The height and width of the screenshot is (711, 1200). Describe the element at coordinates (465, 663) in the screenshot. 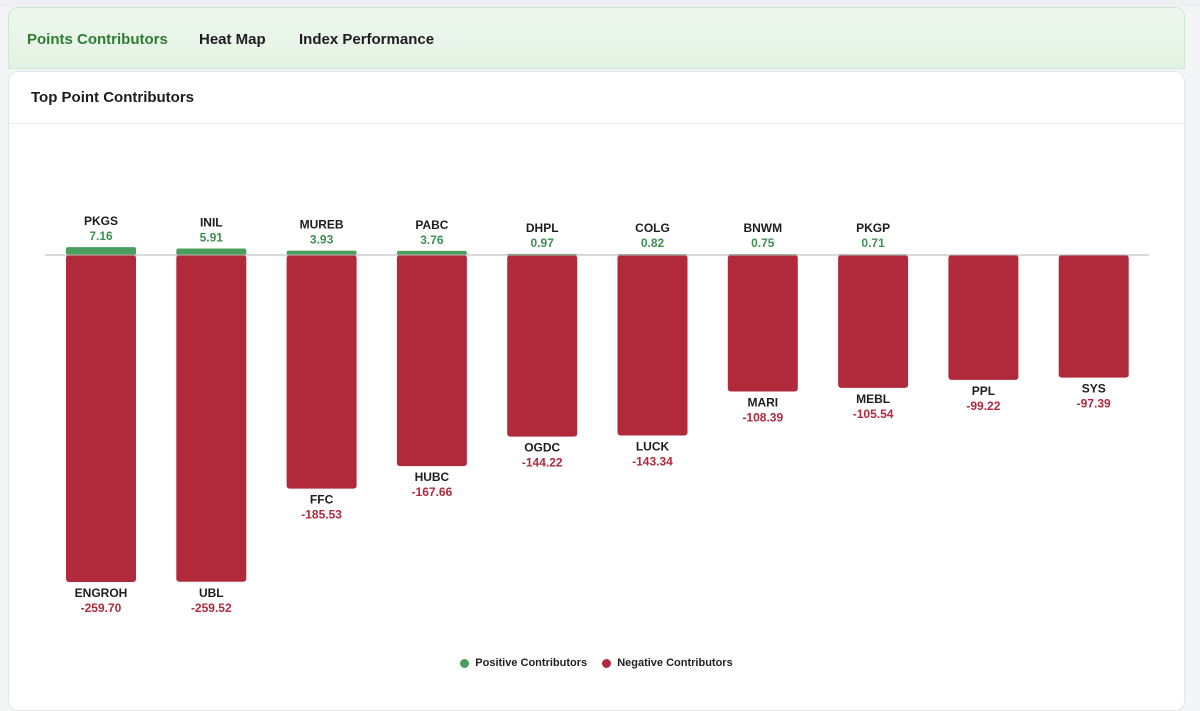

I see `positive-dot-icon` at that location.